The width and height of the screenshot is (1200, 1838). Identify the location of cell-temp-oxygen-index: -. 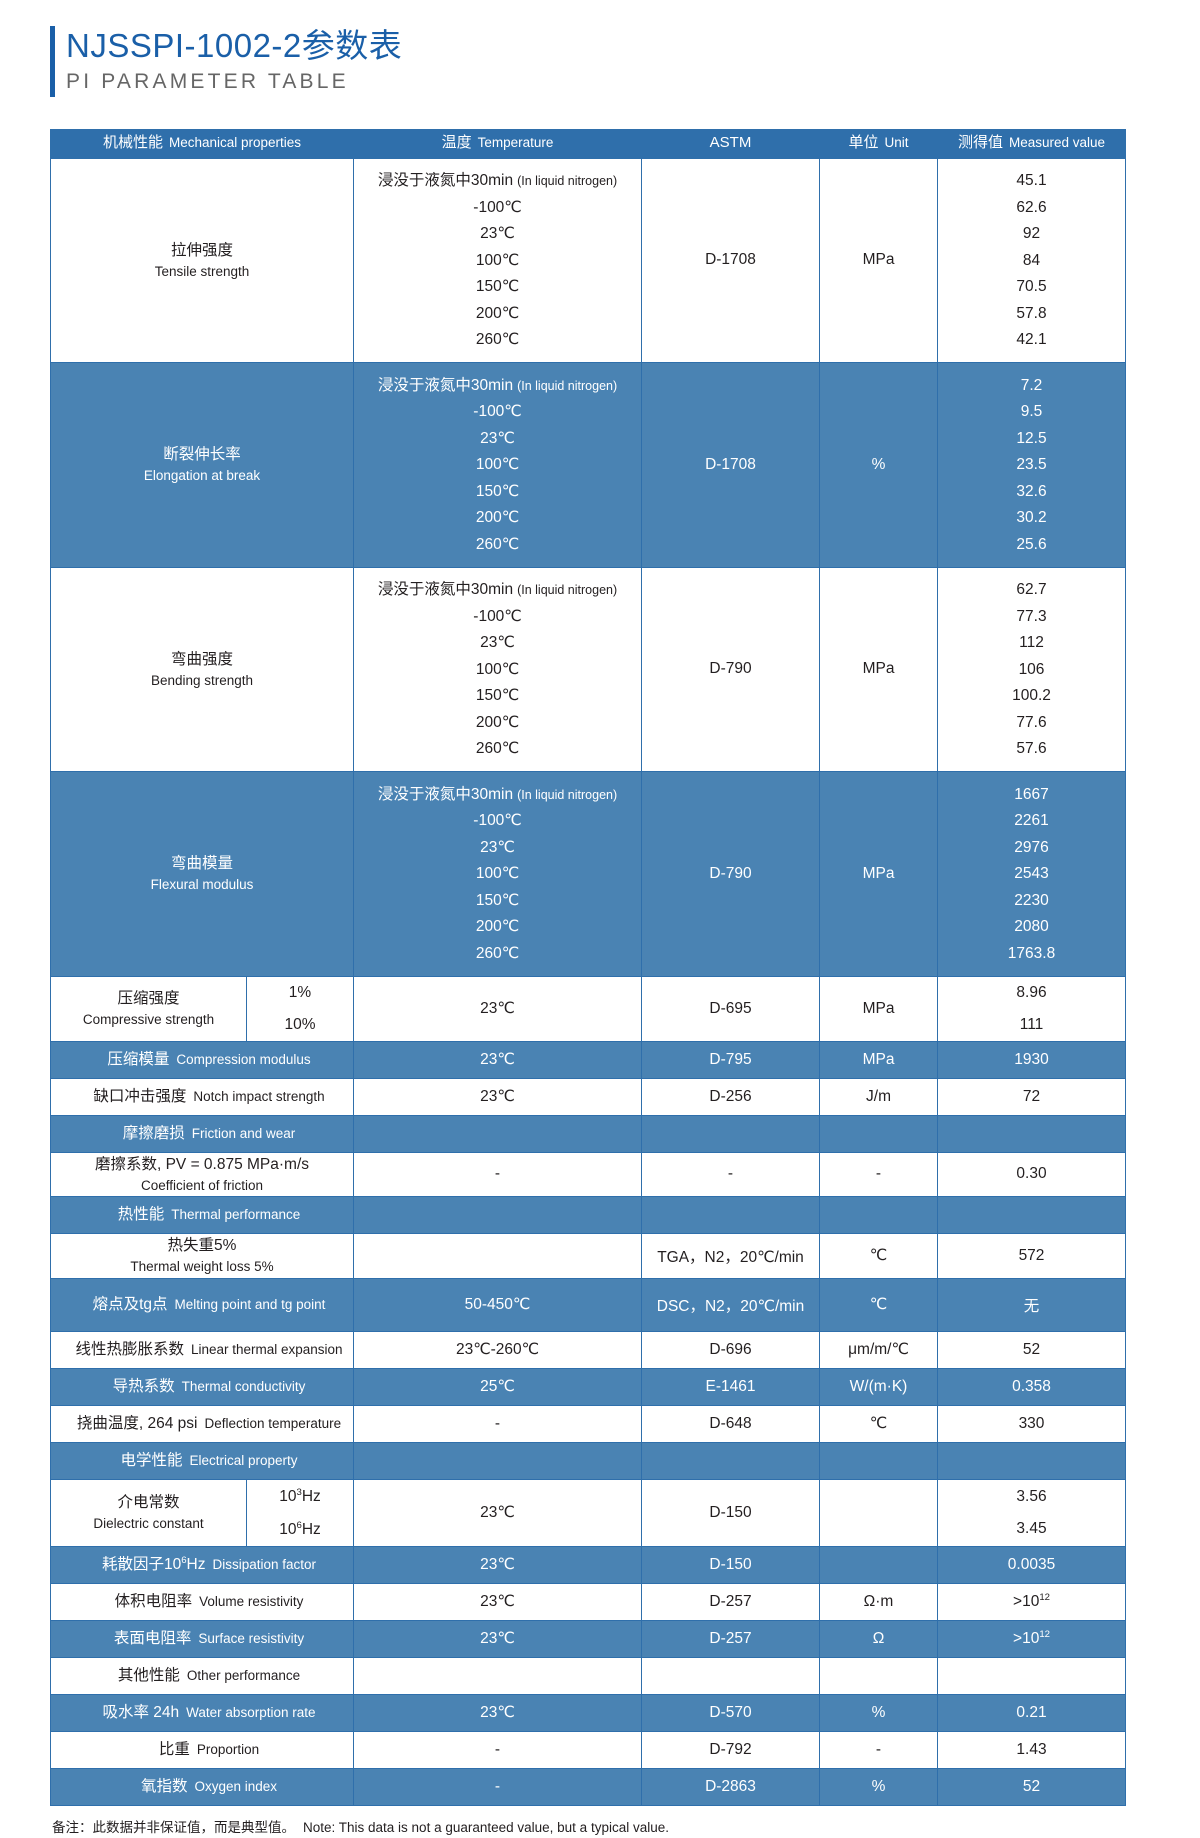
(497, 1786).